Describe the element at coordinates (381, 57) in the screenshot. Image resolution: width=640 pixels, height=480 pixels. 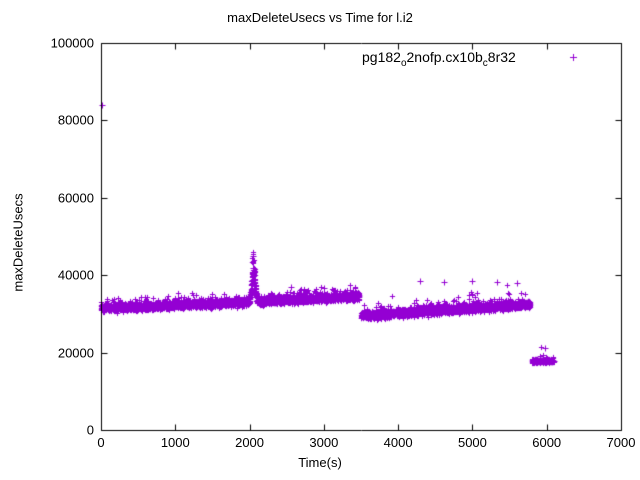
I see `legend-name-part-0: pg182` at that location.